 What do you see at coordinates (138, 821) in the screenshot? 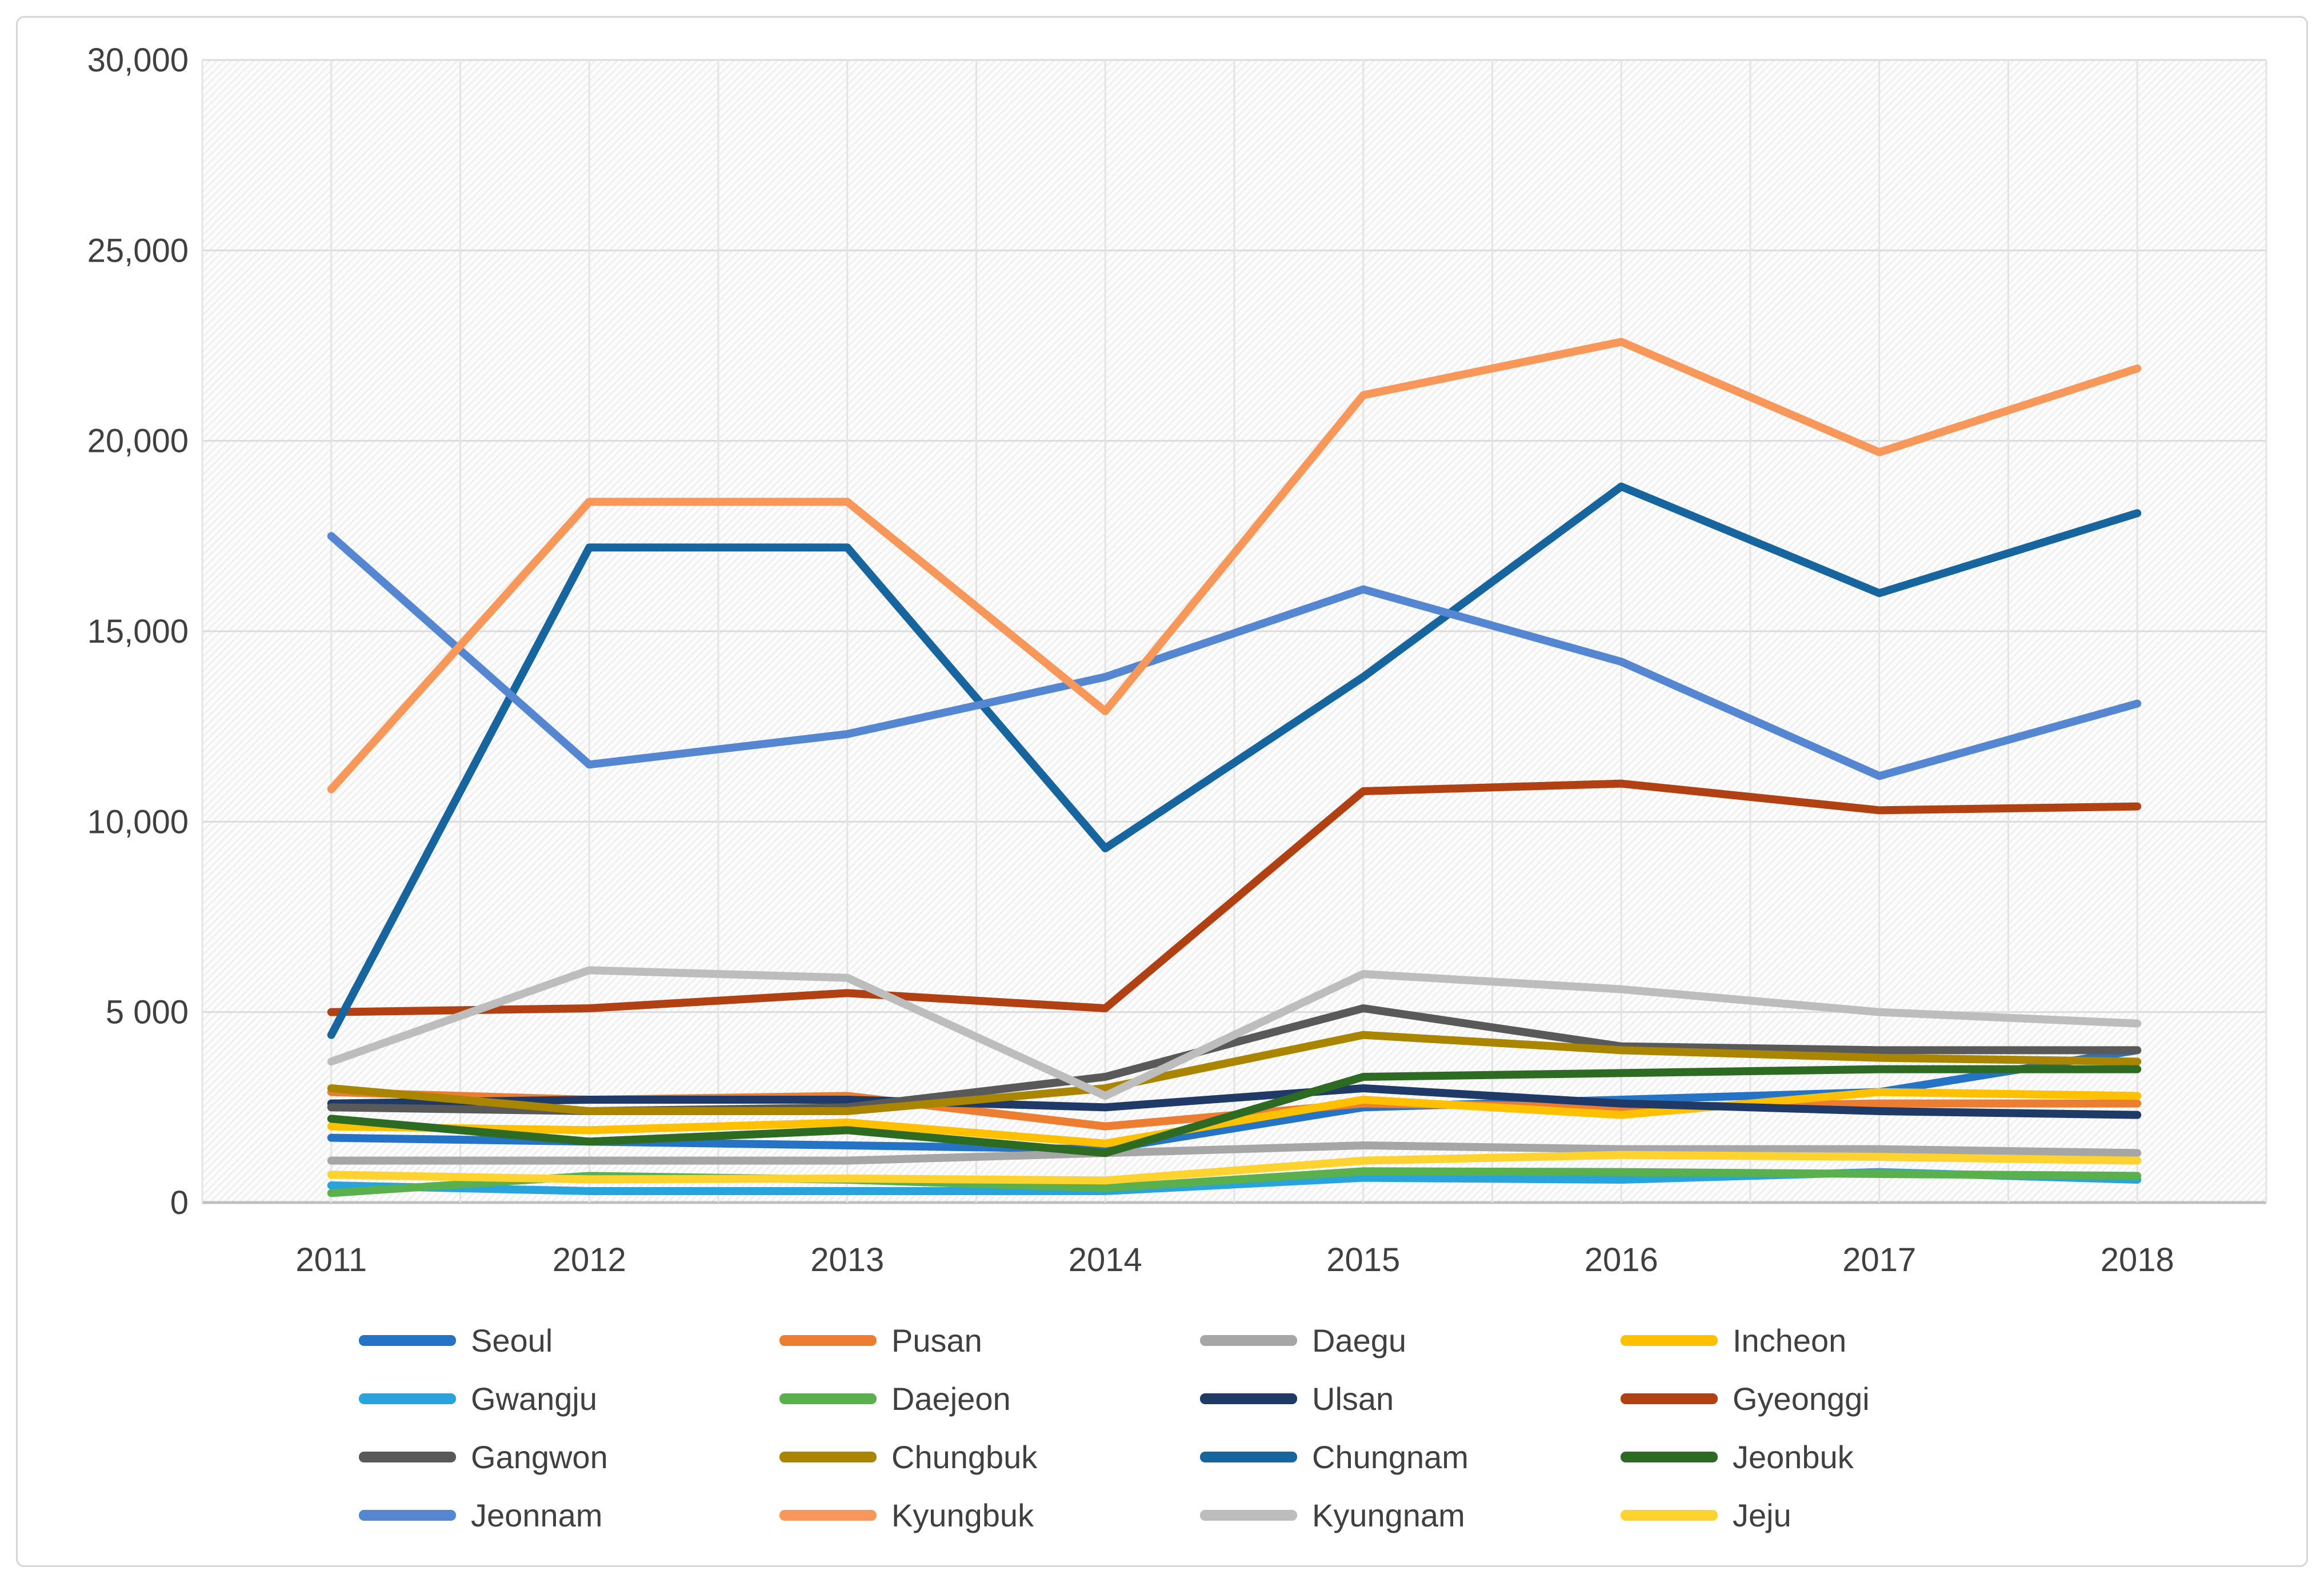
I see `y-axis-tick-label: 10,000` at bounding box center [138, 821].